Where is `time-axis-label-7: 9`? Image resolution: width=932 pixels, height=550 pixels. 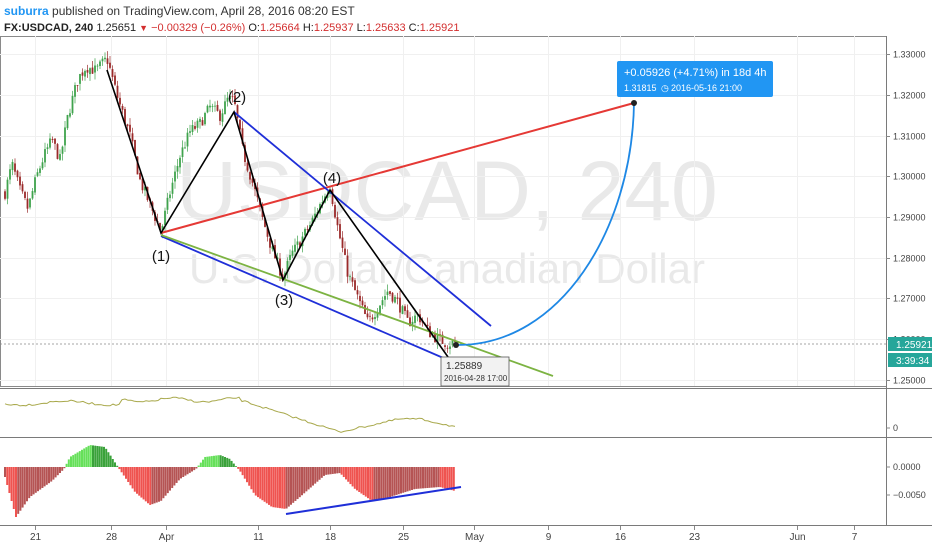 time-axis-label-7: 9 is located at coordinates (549, 537).